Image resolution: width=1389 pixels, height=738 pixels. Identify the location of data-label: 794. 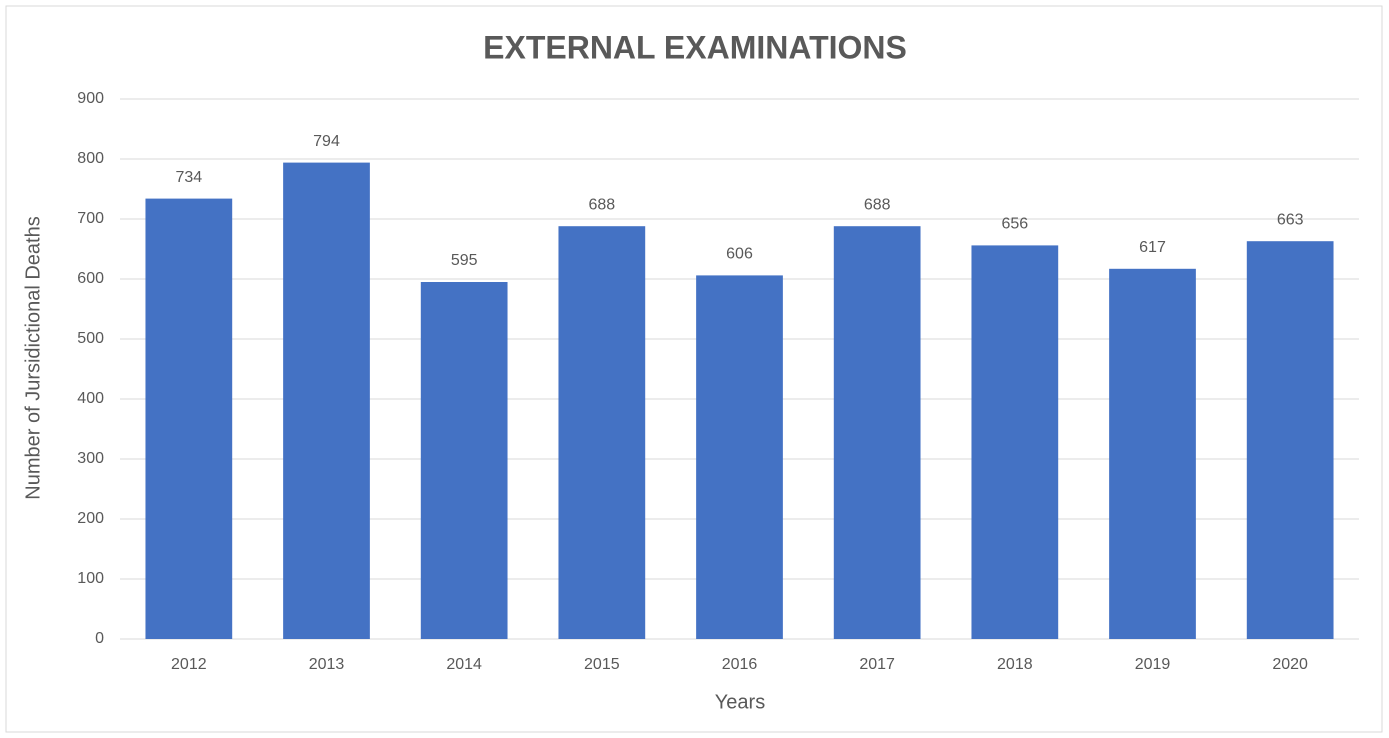
(326, 141).